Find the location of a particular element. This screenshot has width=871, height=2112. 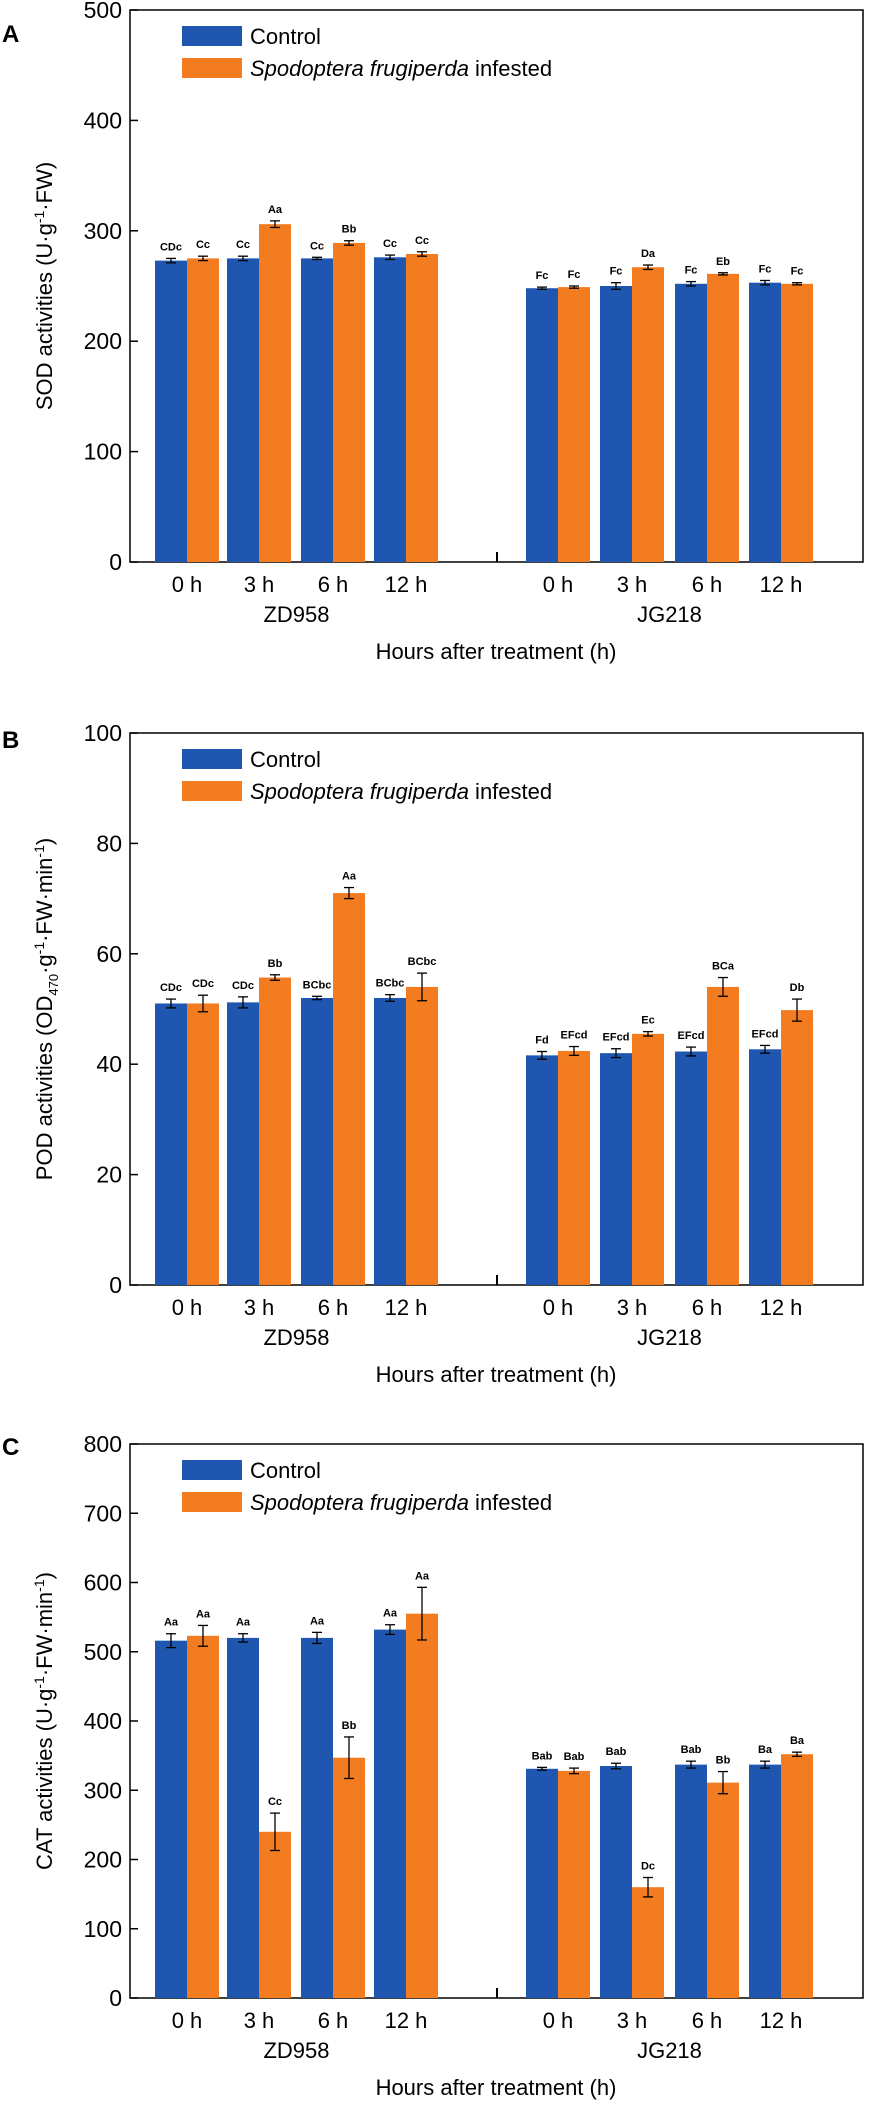

y-tick-label: 400 is located at coordinates (103, 120).